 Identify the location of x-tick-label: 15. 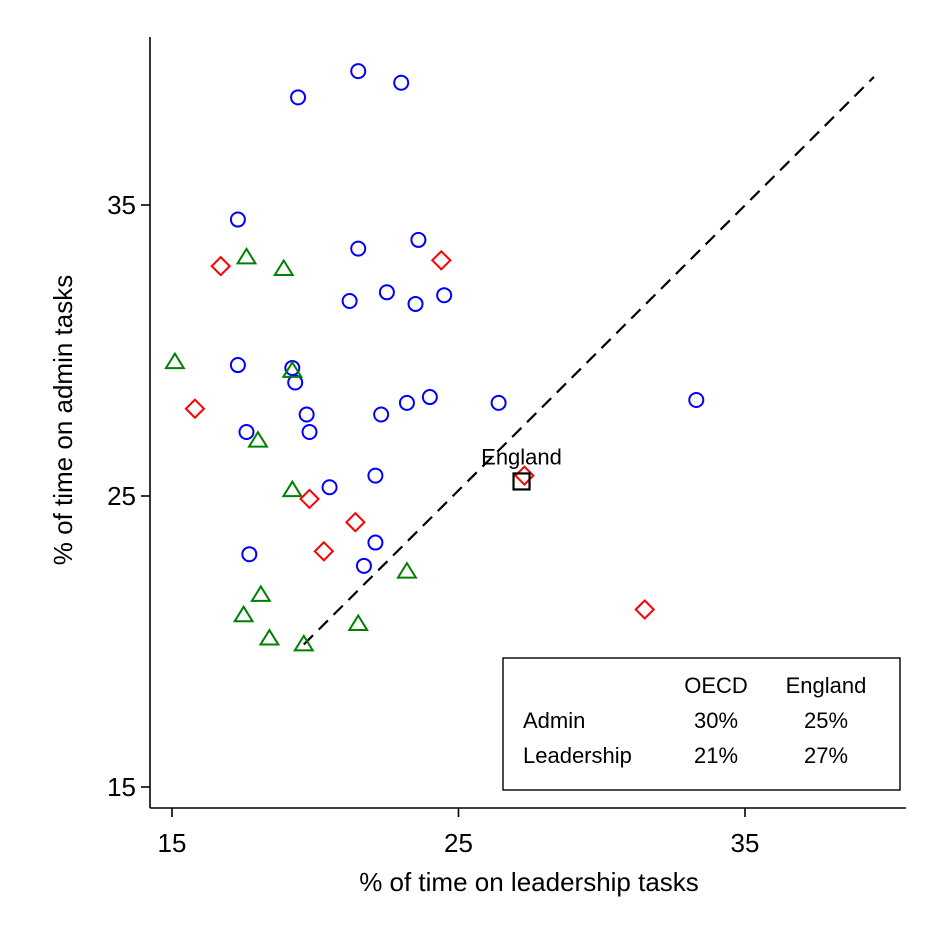
(172, 843).